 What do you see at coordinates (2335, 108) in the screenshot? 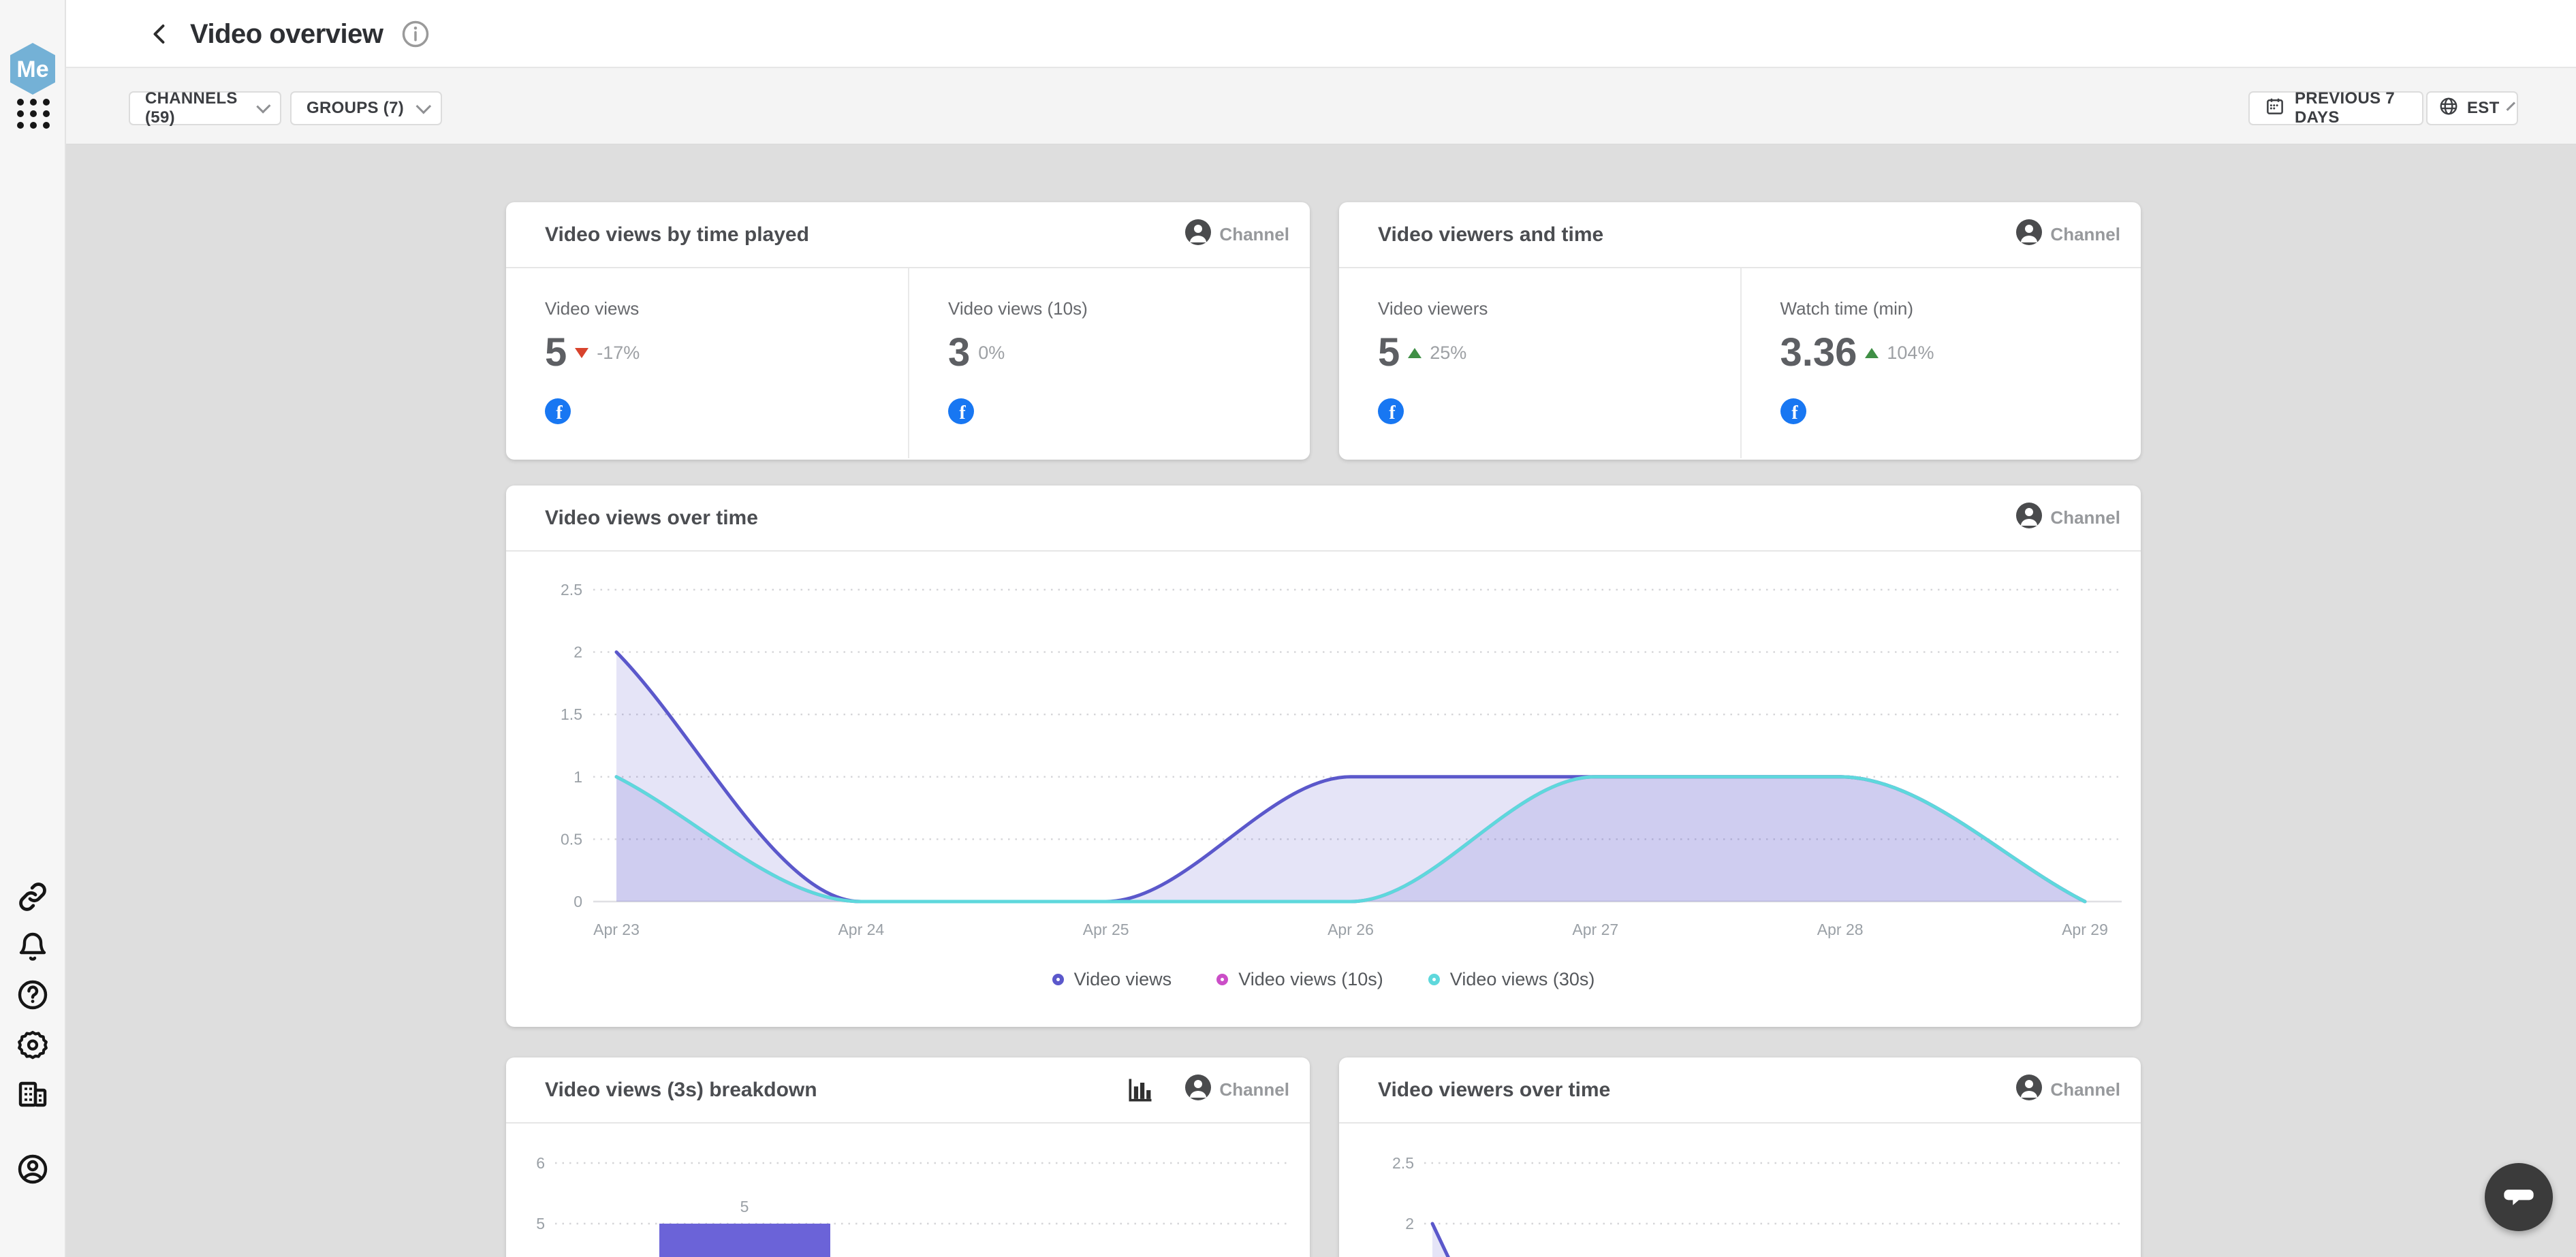
I see `date-range-button: PREVIOUS 7 DAYS` at bounding box center [2335, 108].